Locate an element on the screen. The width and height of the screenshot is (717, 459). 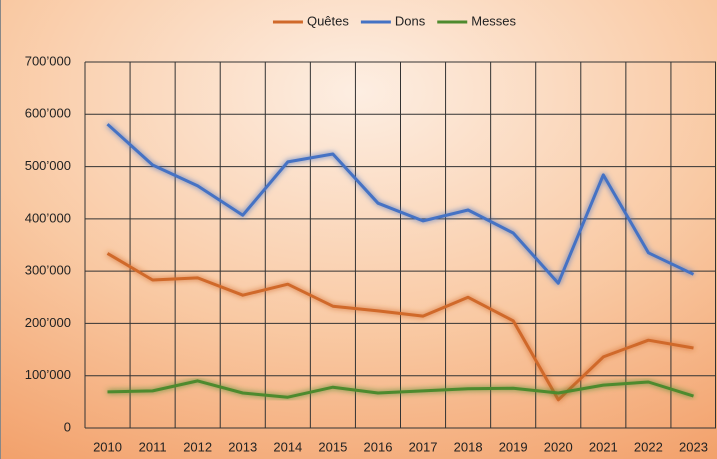
x-tick-label: 2023 is located at coordinates (693, 446).